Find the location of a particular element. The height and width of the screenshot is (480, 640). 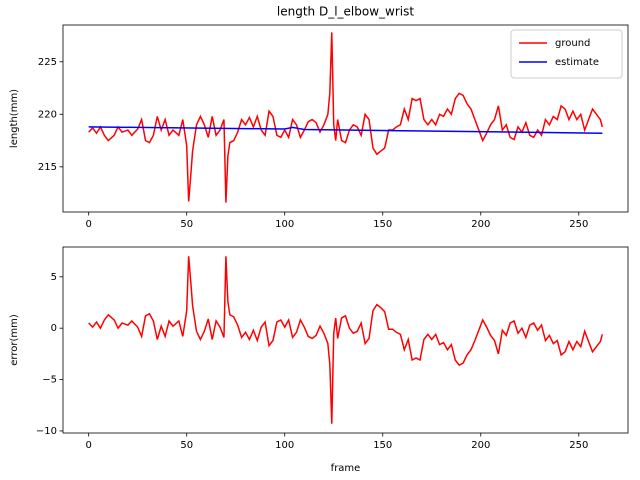

y-axis-label: error(mm) is located at coordinates (14, 340).